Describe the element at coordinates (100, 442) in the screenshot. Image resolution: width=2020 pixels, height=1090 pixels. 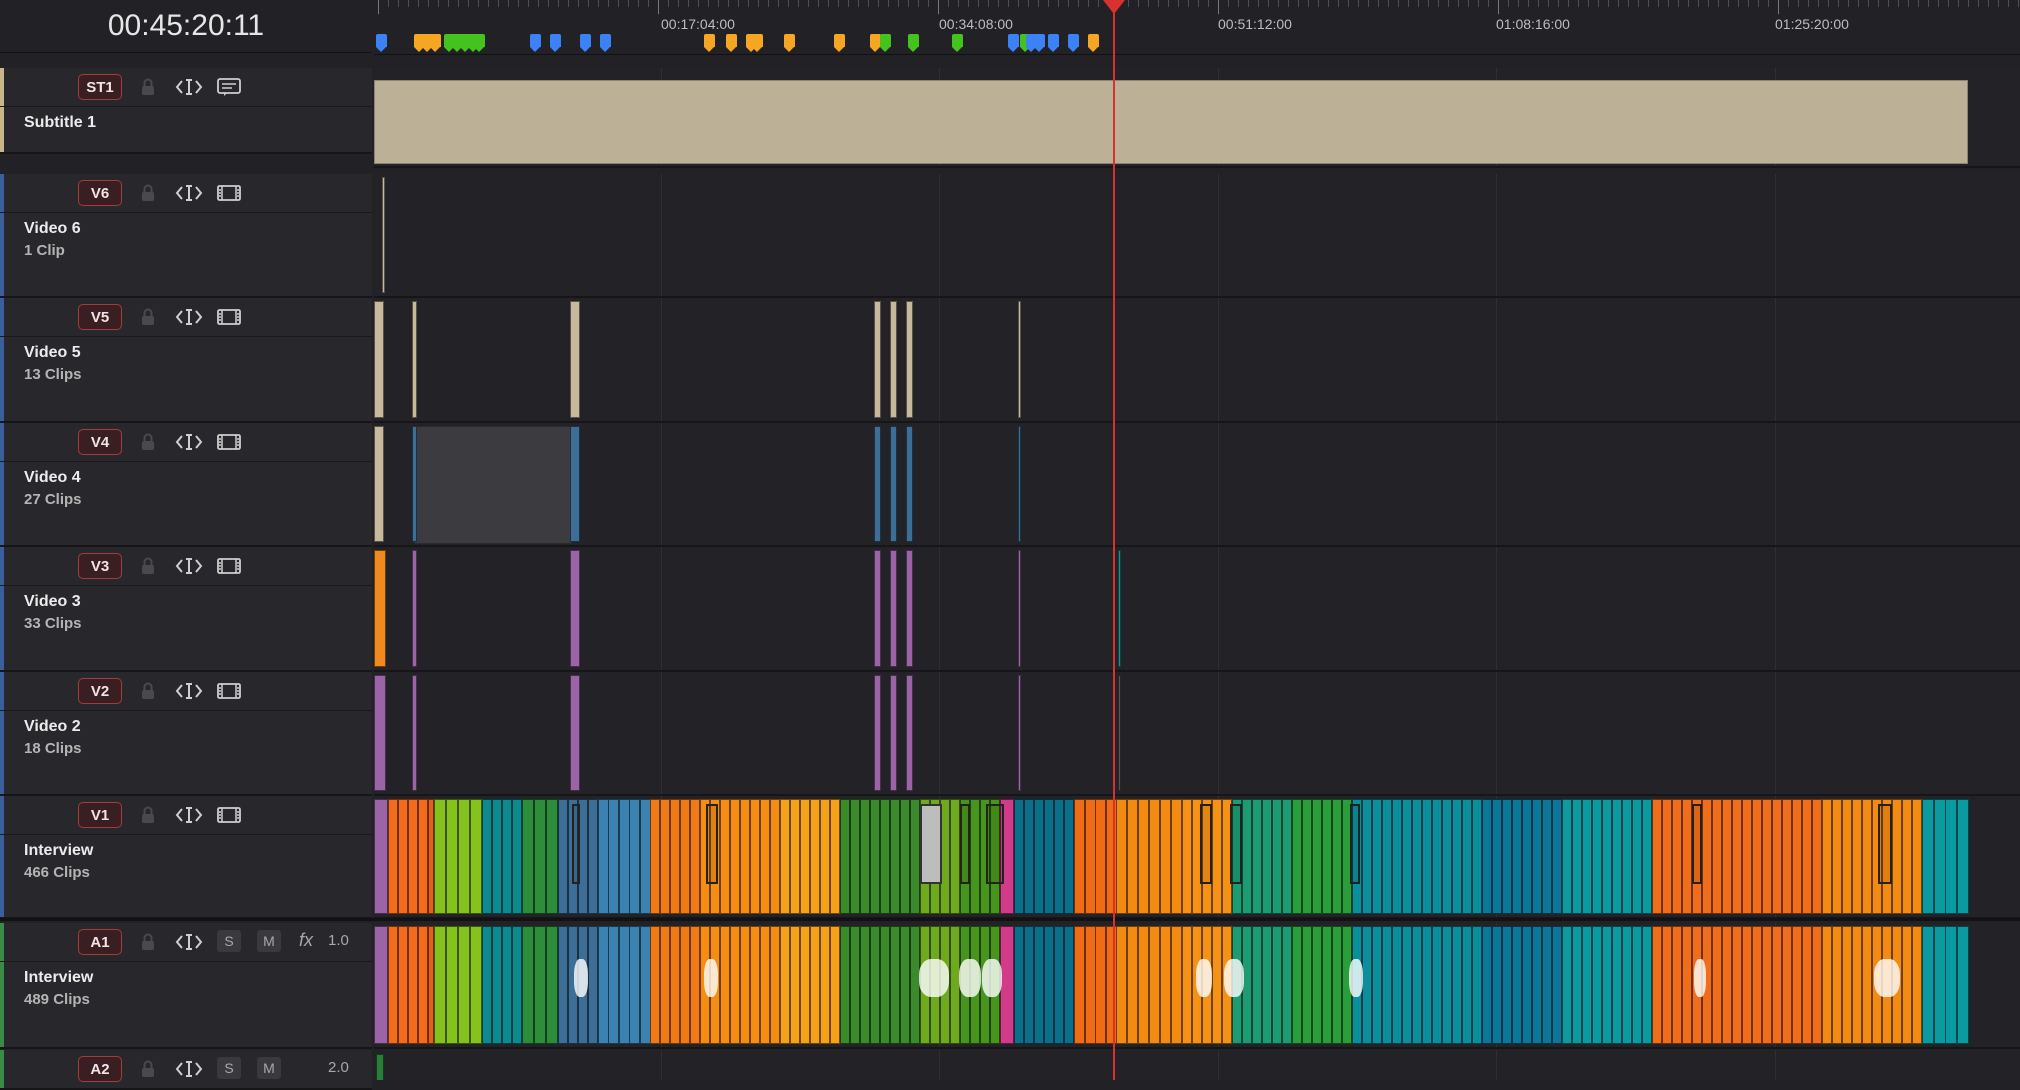
I see `track-badge: V4` at that location.